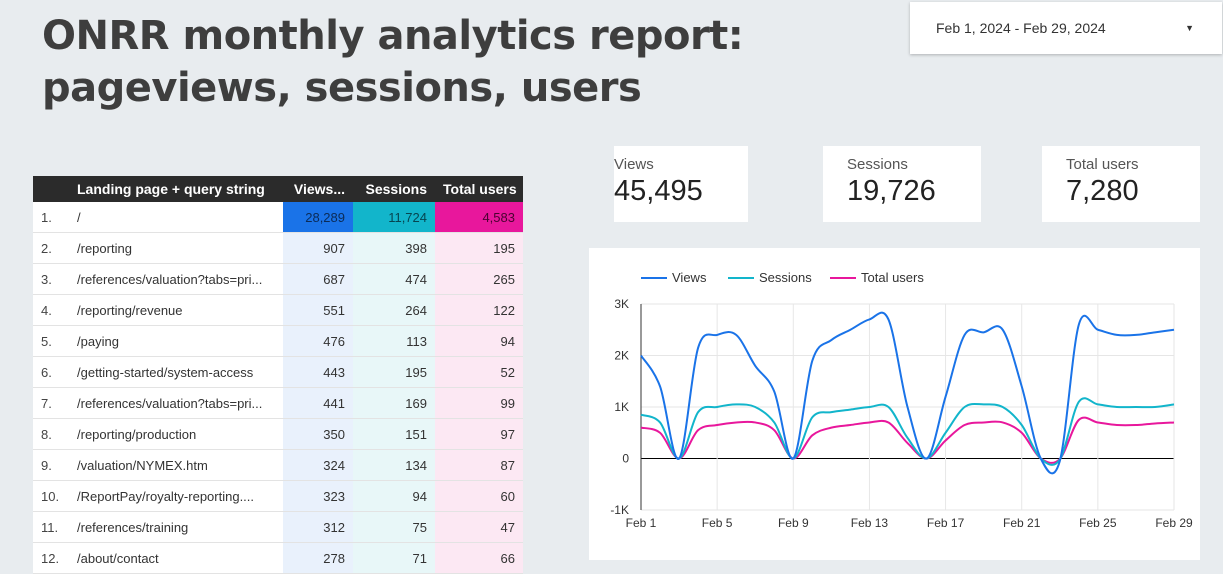 The height and width of the screenshot is (574, 1223). I want to click on y-tick-label: 0, so click(625, 459).